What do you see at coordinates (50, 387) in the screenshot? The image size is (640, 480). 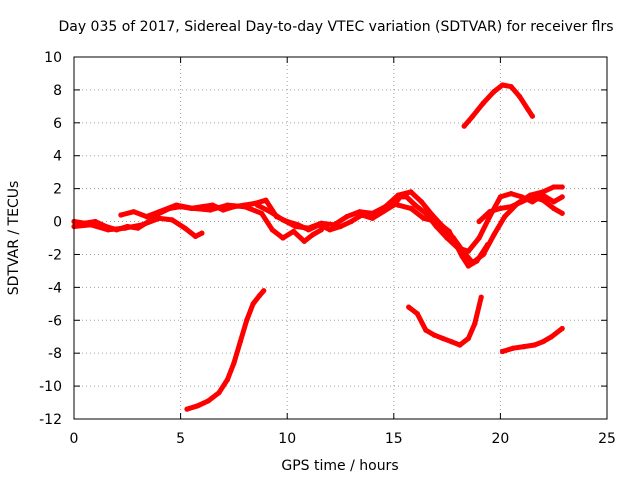 I see `y-tick-label: -10` at bounding box center [50, 387].